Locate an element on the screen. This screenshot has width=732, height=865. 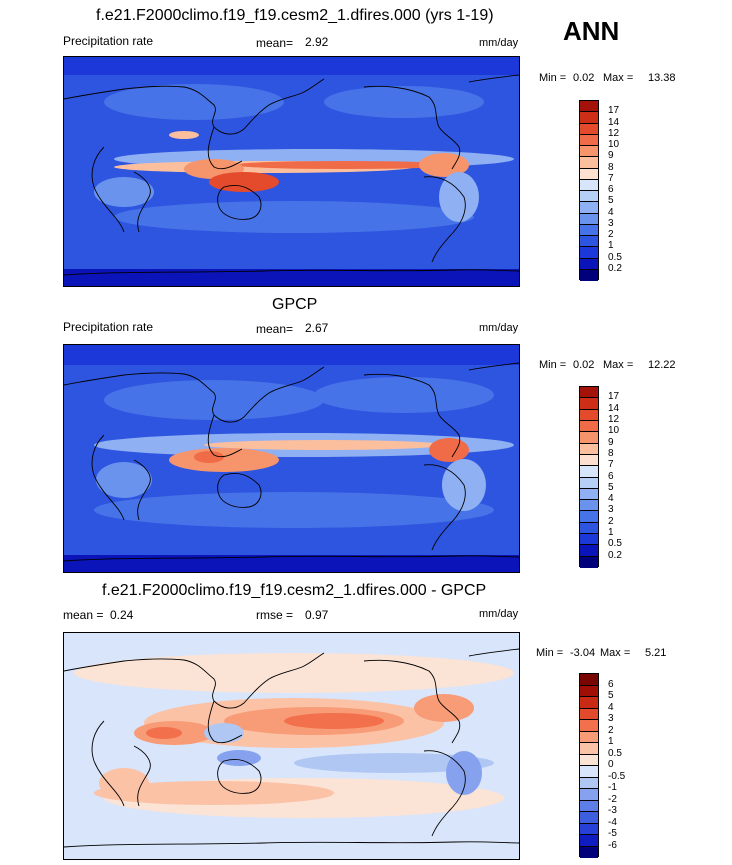
colorbar-tick-label: 0.2 is located at coordinates (615, 555).